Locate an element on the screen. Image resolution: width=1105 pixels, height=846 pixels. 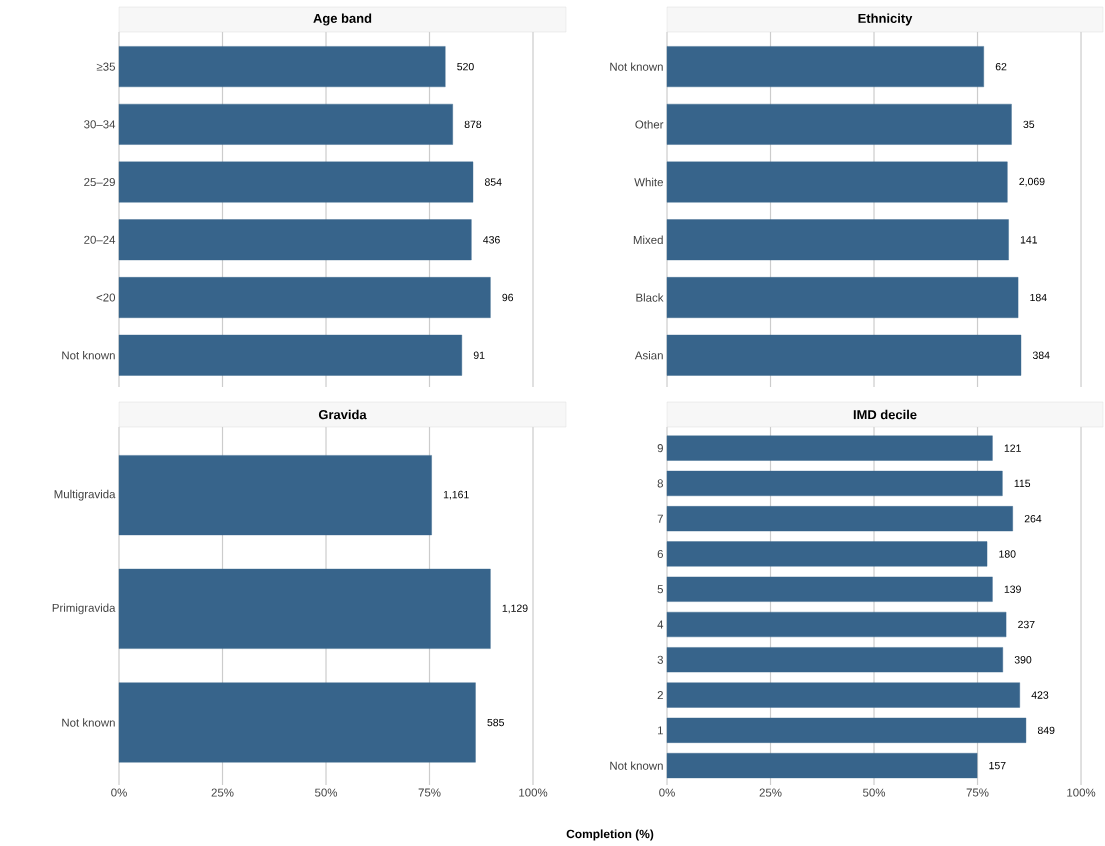
annotation: 1,161 is located at coordinates (456, 495).